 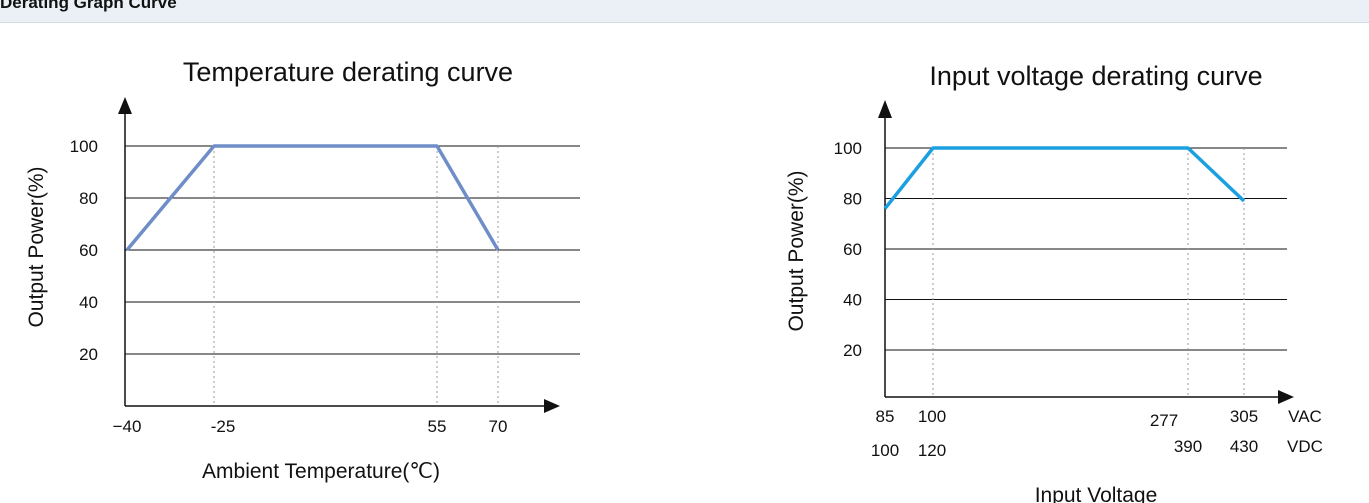 I want to click on x-tick-label: −40, so click(x=127, y=426).